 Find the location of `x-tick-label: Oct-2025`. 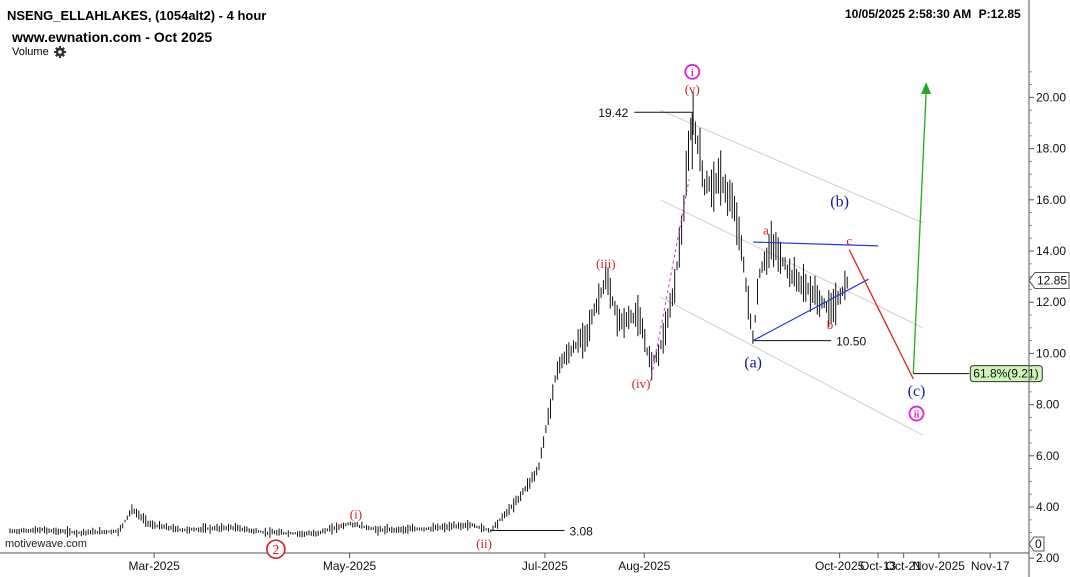

x-tick-label: Oct-2025 is located at coordinates (840, 566).